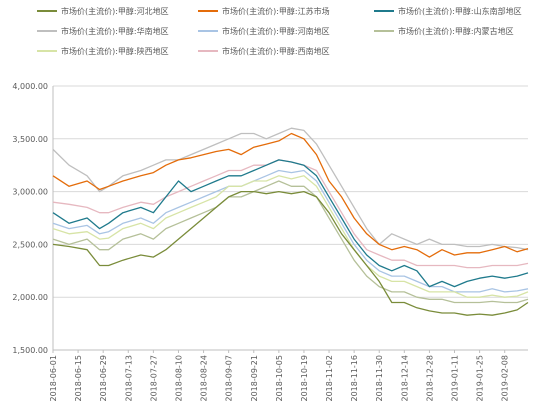  Describe the element at coordinates (276, 11) in the screenshot. I see `legend-label-1: 市场价(主流价):甲醇:江苏市场` at that location.